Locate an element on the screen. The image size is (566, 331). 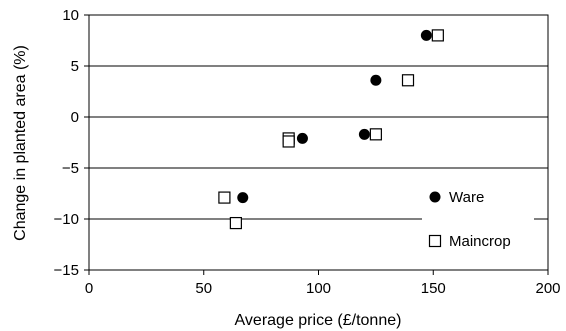
y-tick-label: −15 is located at coordinates (66, 270).